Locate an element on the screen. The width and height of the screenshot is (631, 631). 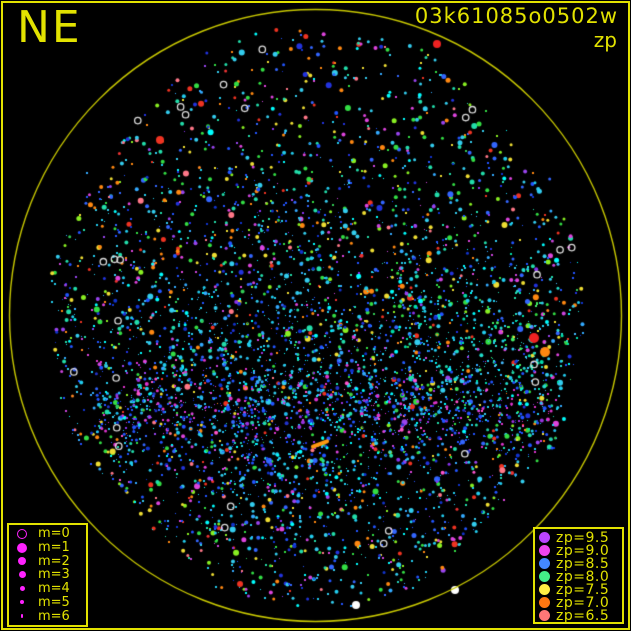
m4-marker-icon is located at coordinates (22, 589).